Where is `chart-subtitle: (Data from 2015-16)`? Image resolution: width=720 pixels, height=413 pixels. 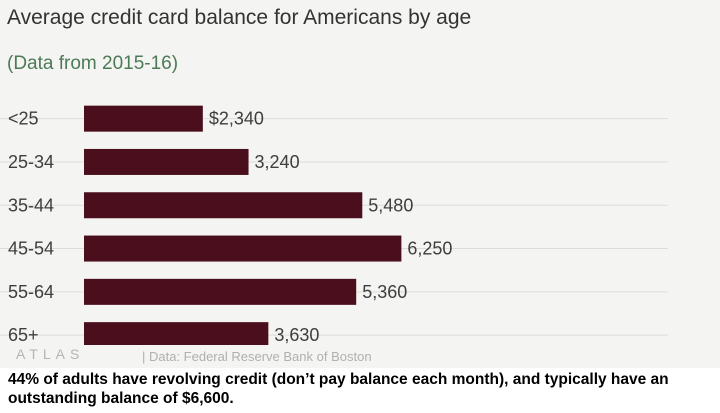
chart-subtitle: (Data from 2015-16) is located at coordinates (93, 63).